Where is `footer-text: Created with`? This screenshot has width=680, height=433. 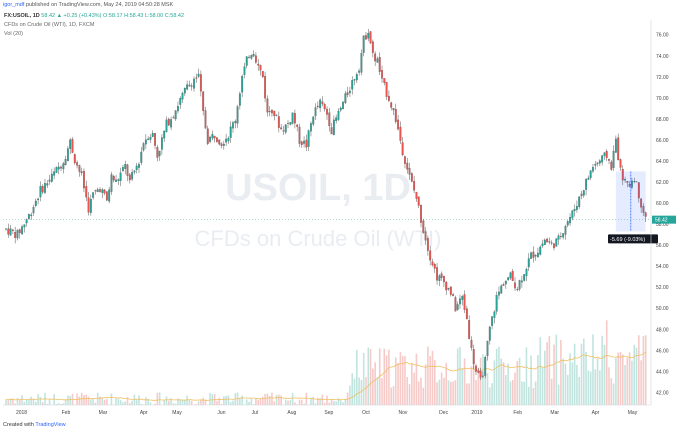
footer-text: Created with is located at coordinates (18, 425).